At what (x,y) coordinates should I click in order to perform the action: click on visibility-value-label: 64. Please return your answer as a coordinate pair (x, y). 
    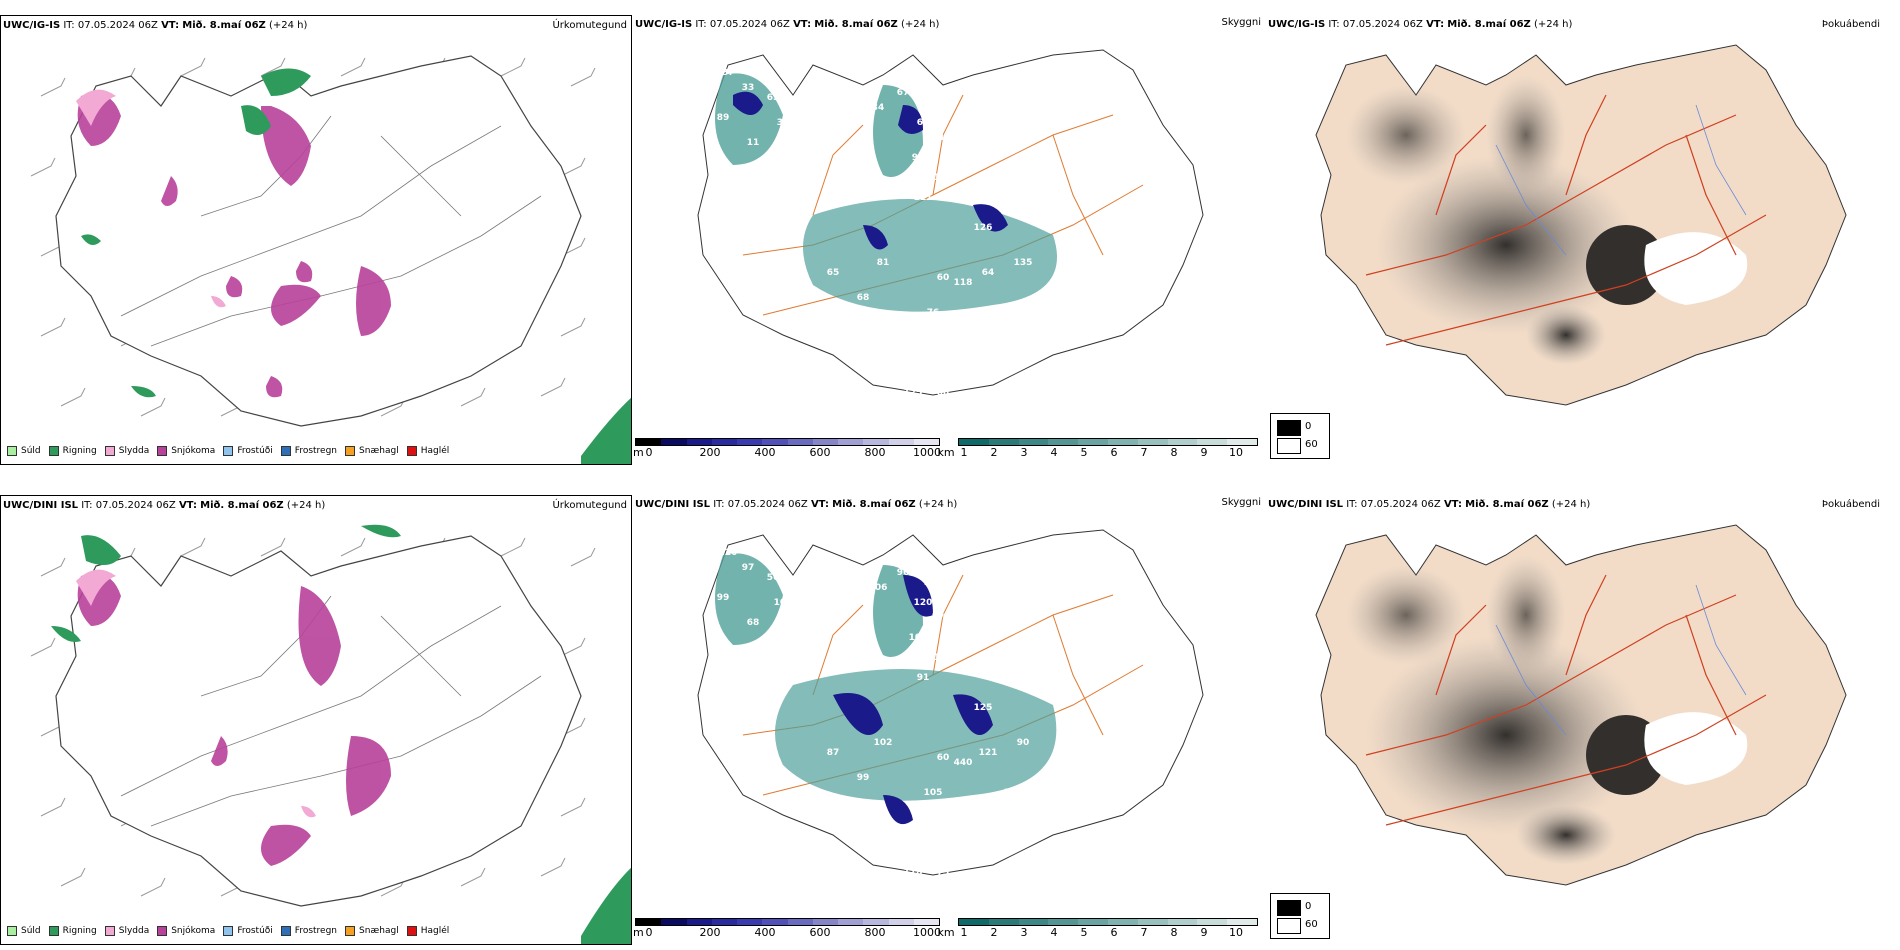
    Looking at the image, I should click on (988, 273).